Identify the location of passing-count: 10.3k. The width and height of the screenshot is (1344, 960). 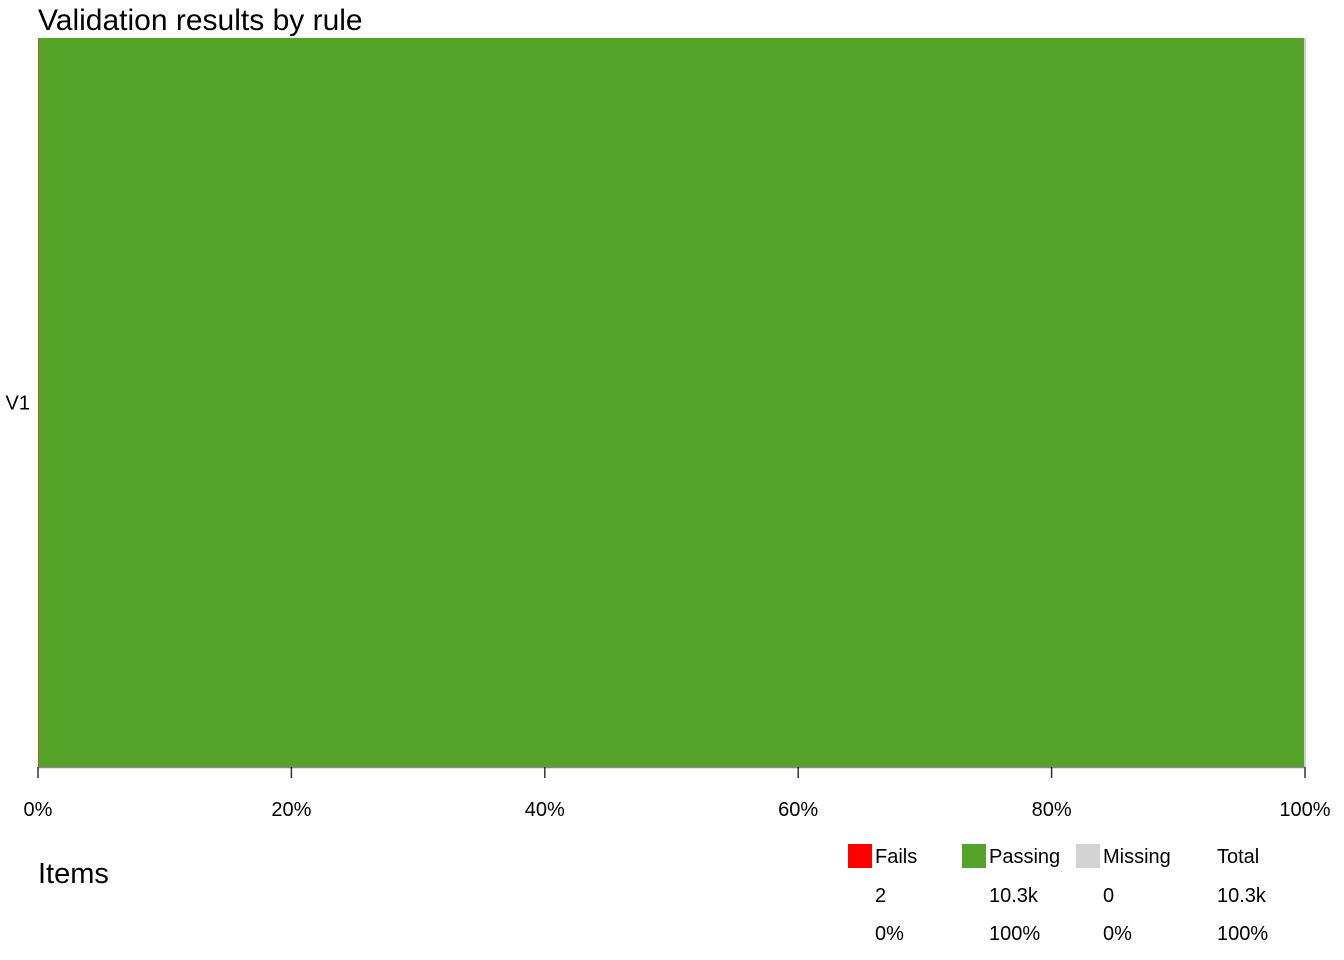
(1013, 896).